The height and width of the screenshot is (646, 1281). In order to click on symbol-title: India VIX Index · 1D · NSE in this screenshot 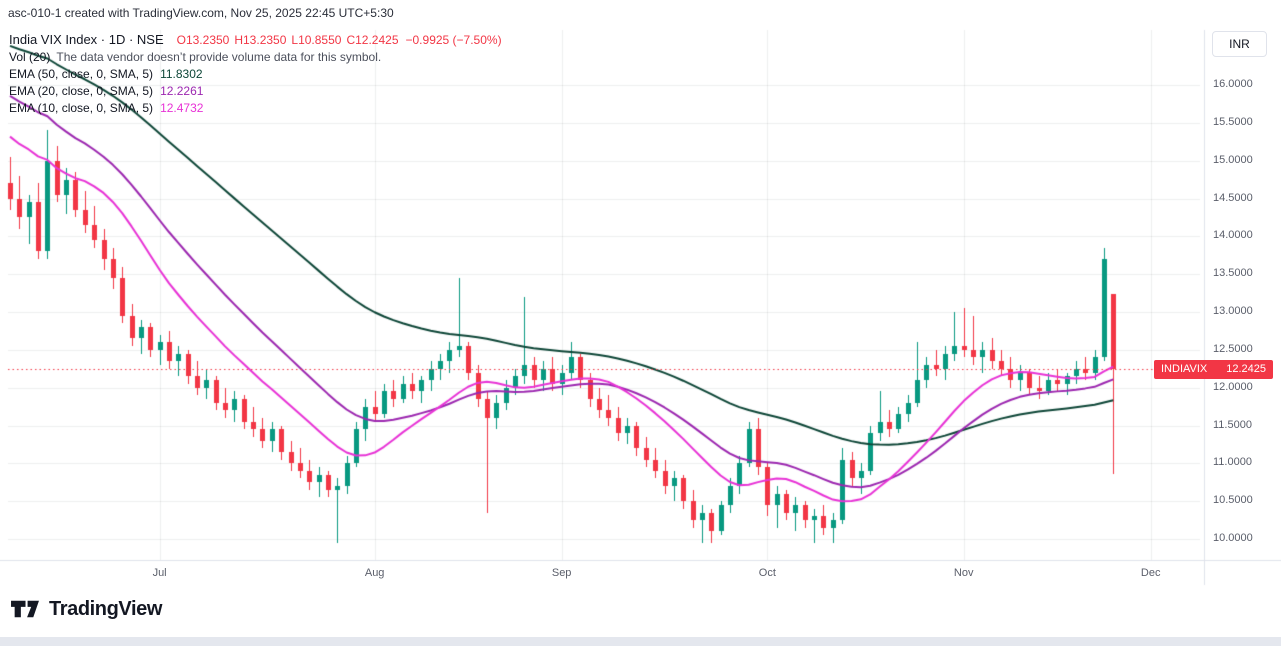, I will do `click(86, 39)`.